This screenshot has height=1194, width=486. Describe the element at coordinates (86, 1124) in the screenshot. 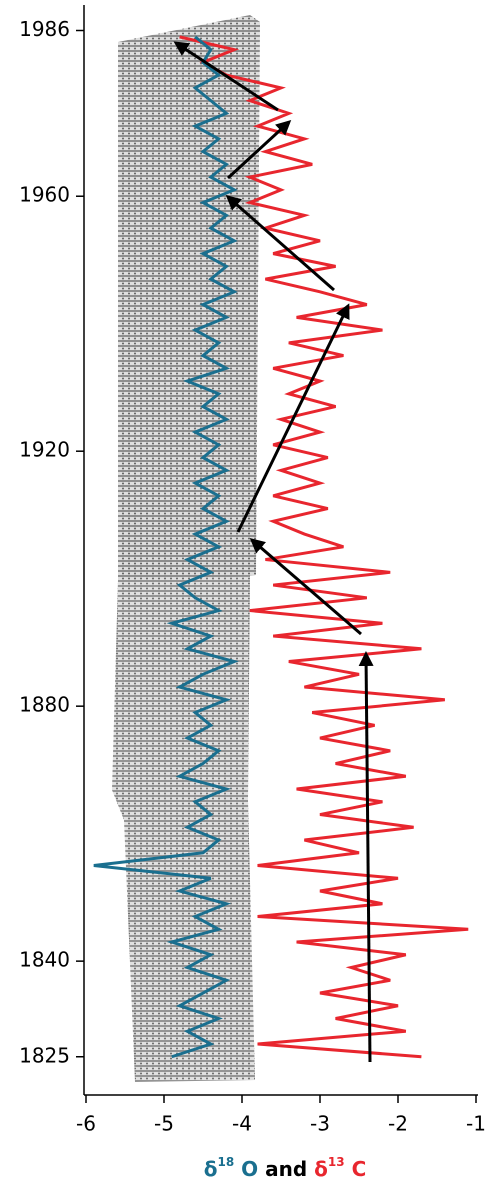

I see `x-tick-label: -6` at that location.